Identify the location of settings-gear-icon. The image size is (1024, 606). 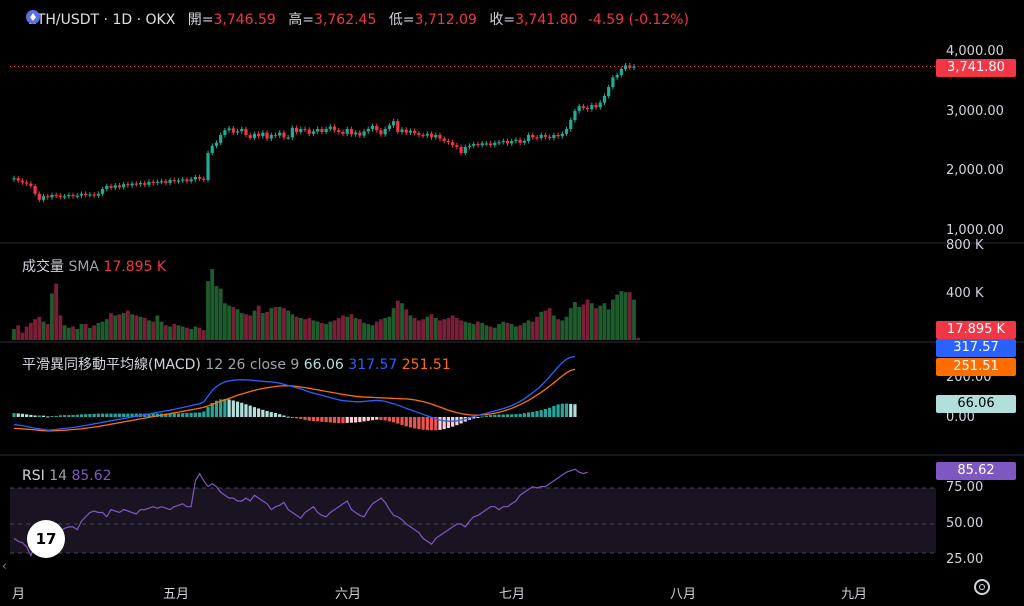
(982, 587).